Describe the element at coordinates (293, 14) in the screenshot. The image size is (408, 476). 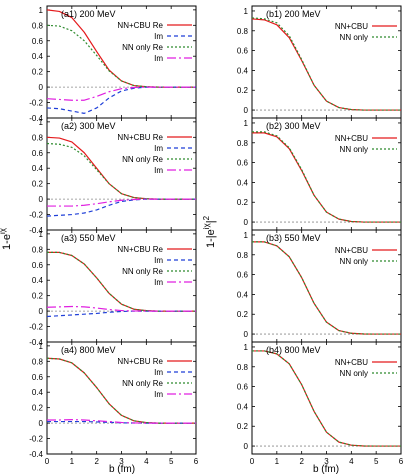
I see `panel-title: (b1) 200 MeV` at that location.